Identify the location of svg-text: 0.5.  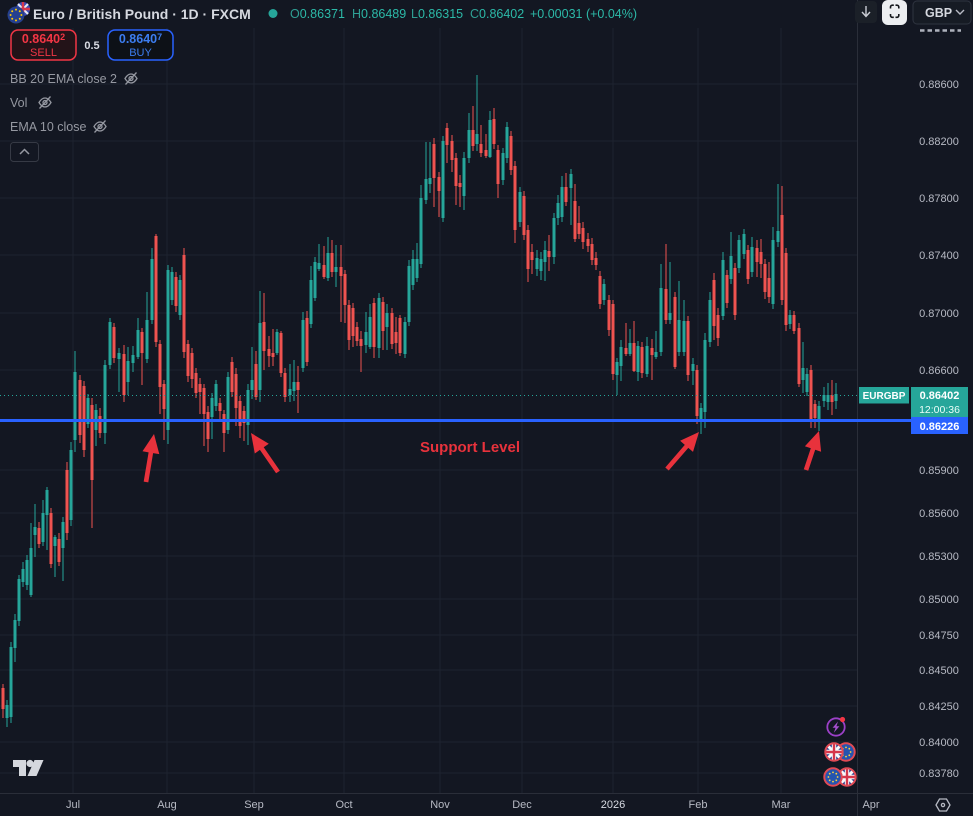
(91, 46).